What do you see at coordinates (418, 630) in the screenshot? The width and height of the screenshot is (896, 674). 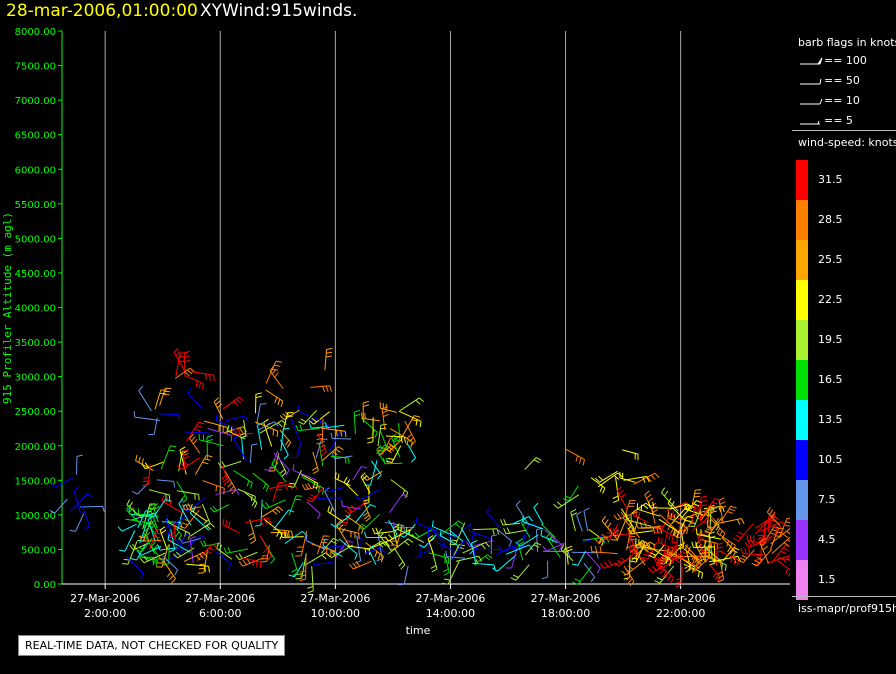 I see `x-axis-label: time` at bounding box center [418, 630].